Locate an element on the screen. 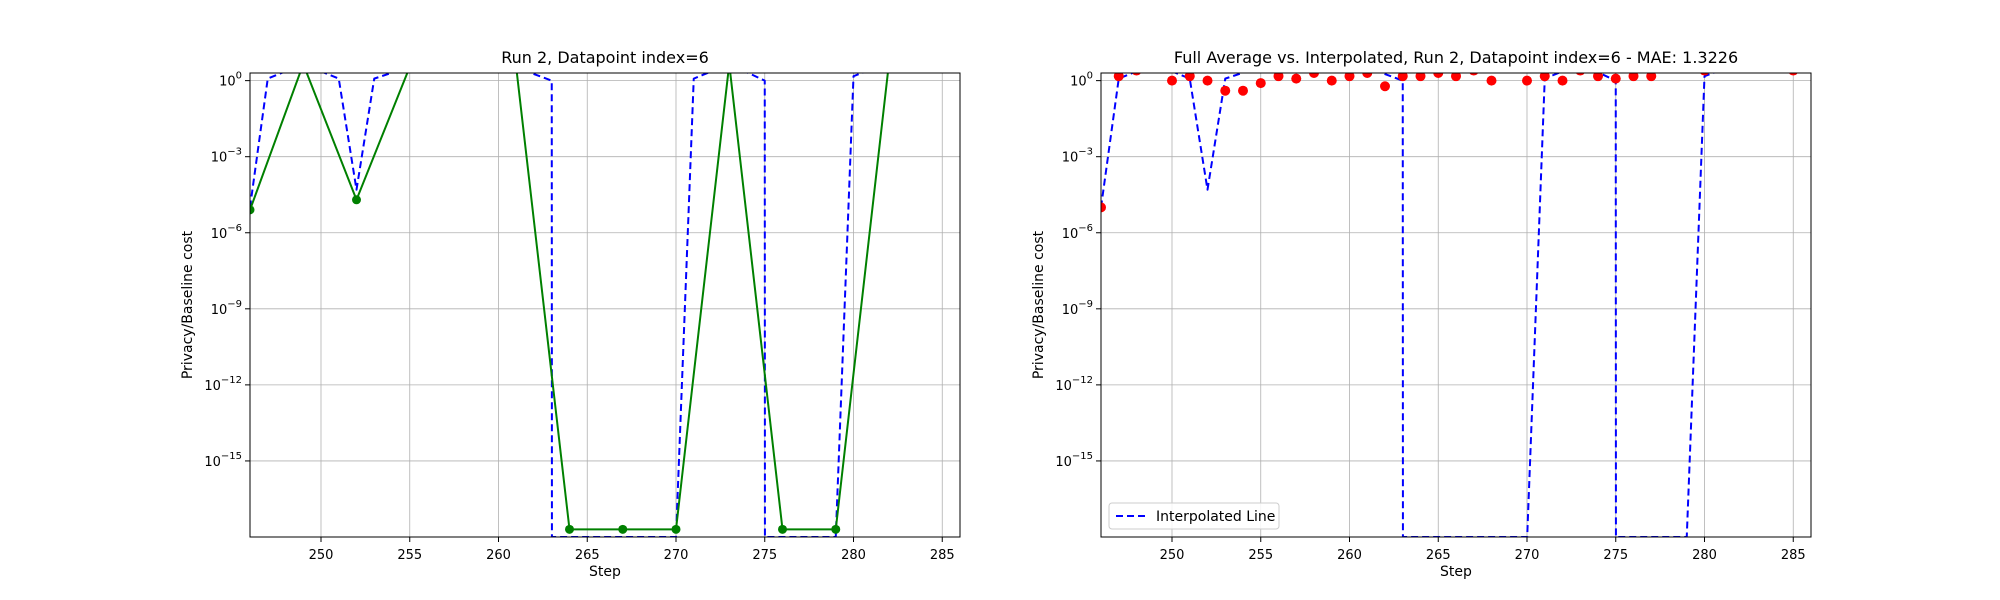  legend: Interpolated Line is located at coordinates (1194, 516).